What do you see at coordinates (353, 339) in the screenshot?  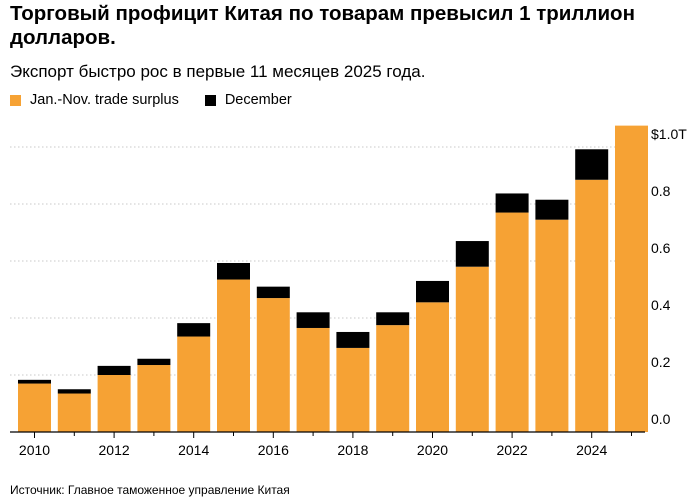 I see `bar-december-2018` at bounding box center [353, 339].